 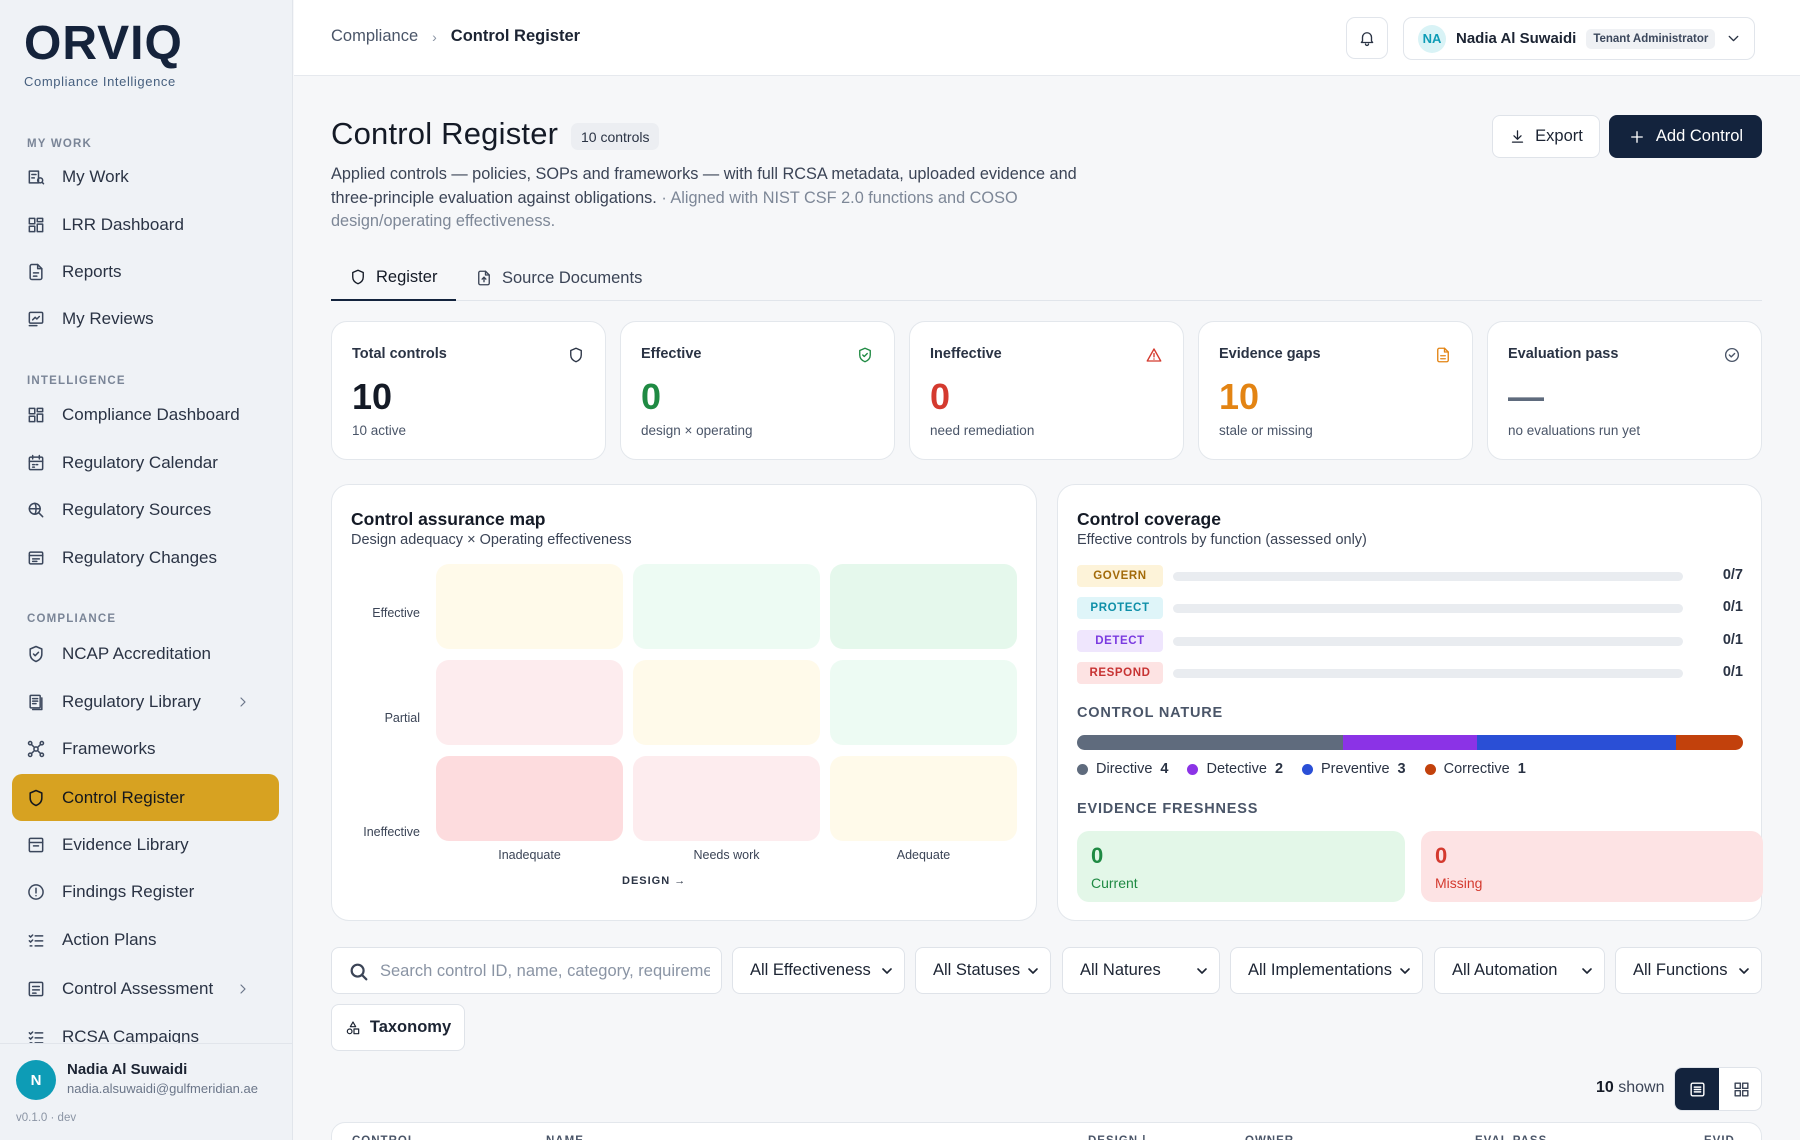 I want to click on sidebar-item-compliance-dashboard: Compliance Dashboard, so click(x=145, y=414).